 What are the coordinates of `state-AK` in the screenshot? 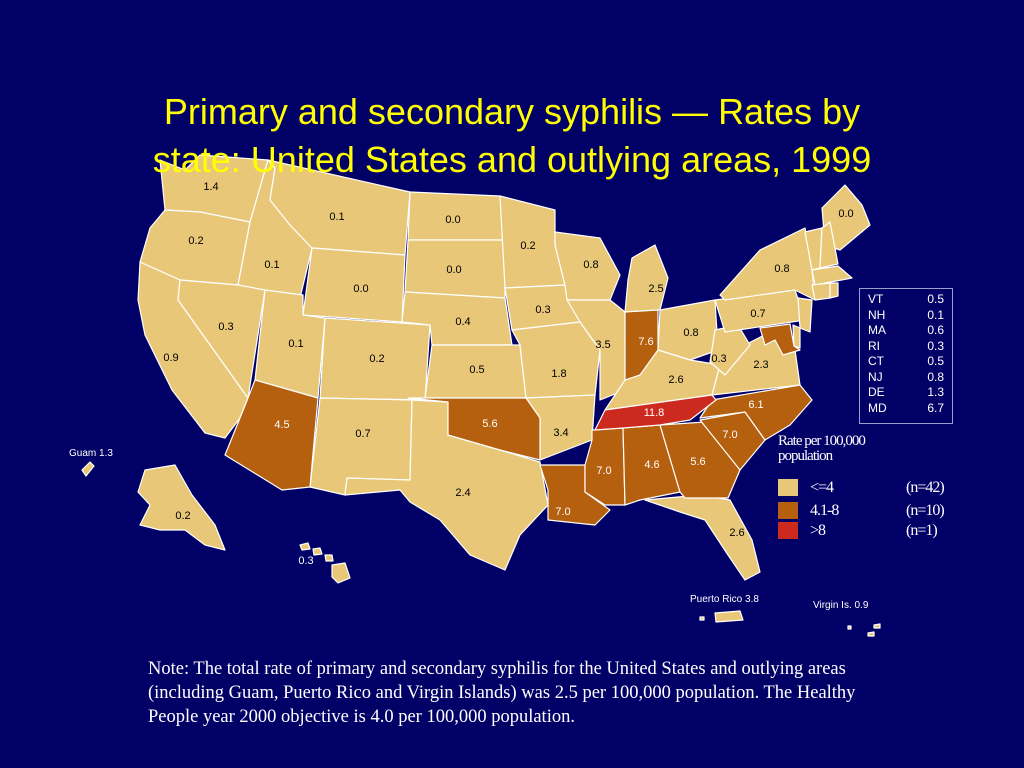 It's located at (181, 507).